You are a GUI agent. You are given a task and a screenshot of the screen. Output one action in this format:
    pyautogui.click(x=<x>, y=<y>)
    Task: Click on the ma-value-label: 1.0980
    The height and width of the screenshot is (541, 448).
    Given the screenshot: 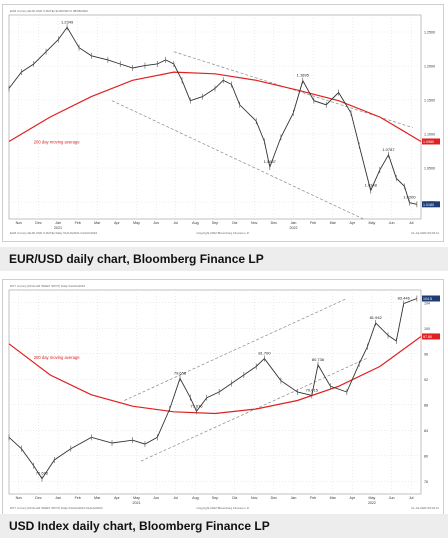 What is the action you would take?
    pyautogui.click(x=428, y=142)
    